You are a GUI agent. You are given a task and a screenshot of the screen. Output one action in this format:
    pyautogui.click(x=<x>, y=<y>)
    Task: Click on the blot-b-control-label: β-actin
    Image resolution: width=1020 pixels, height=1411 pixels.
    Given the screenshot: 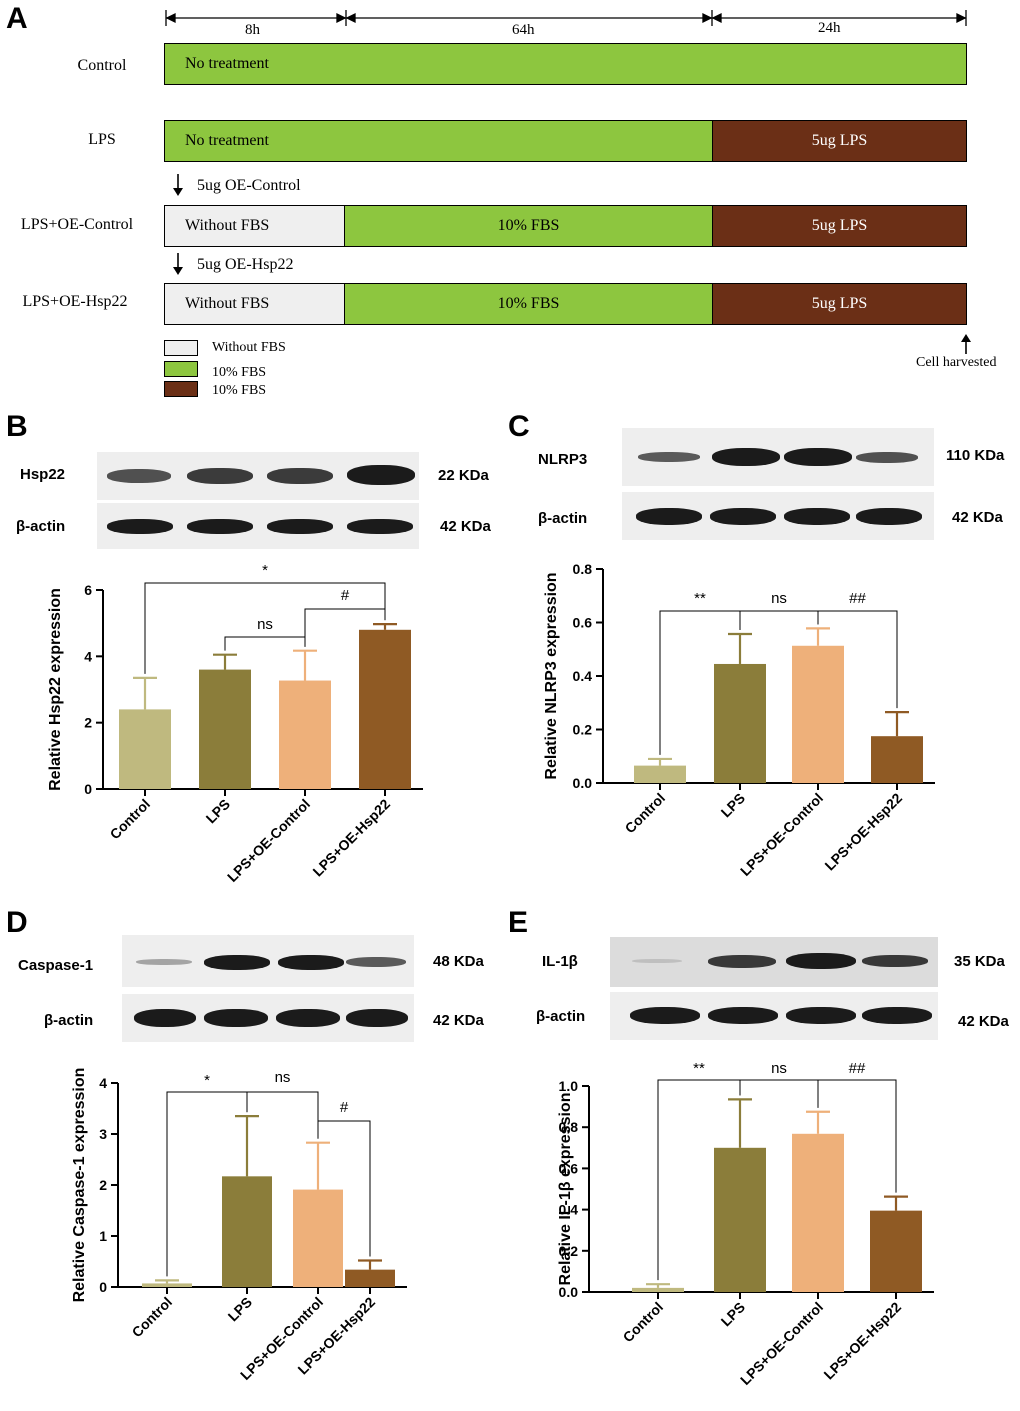 What is the action you would take?
    pyautogui.click(x=41, y=526)
    